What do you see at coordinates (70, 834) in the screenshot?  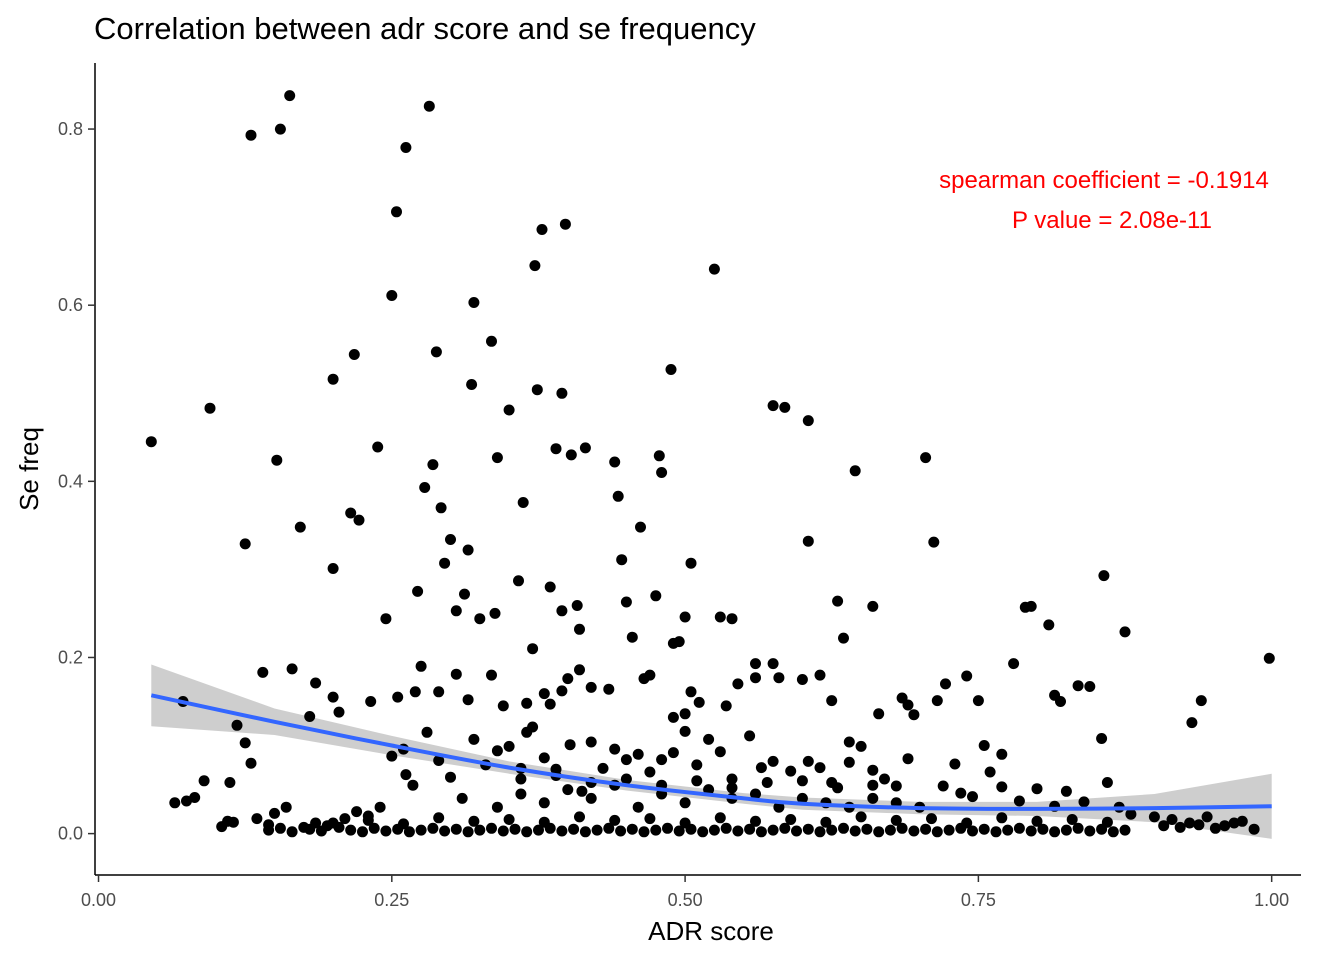 I see `y-tick-label: 0.0` at bounding box center [70, 834].